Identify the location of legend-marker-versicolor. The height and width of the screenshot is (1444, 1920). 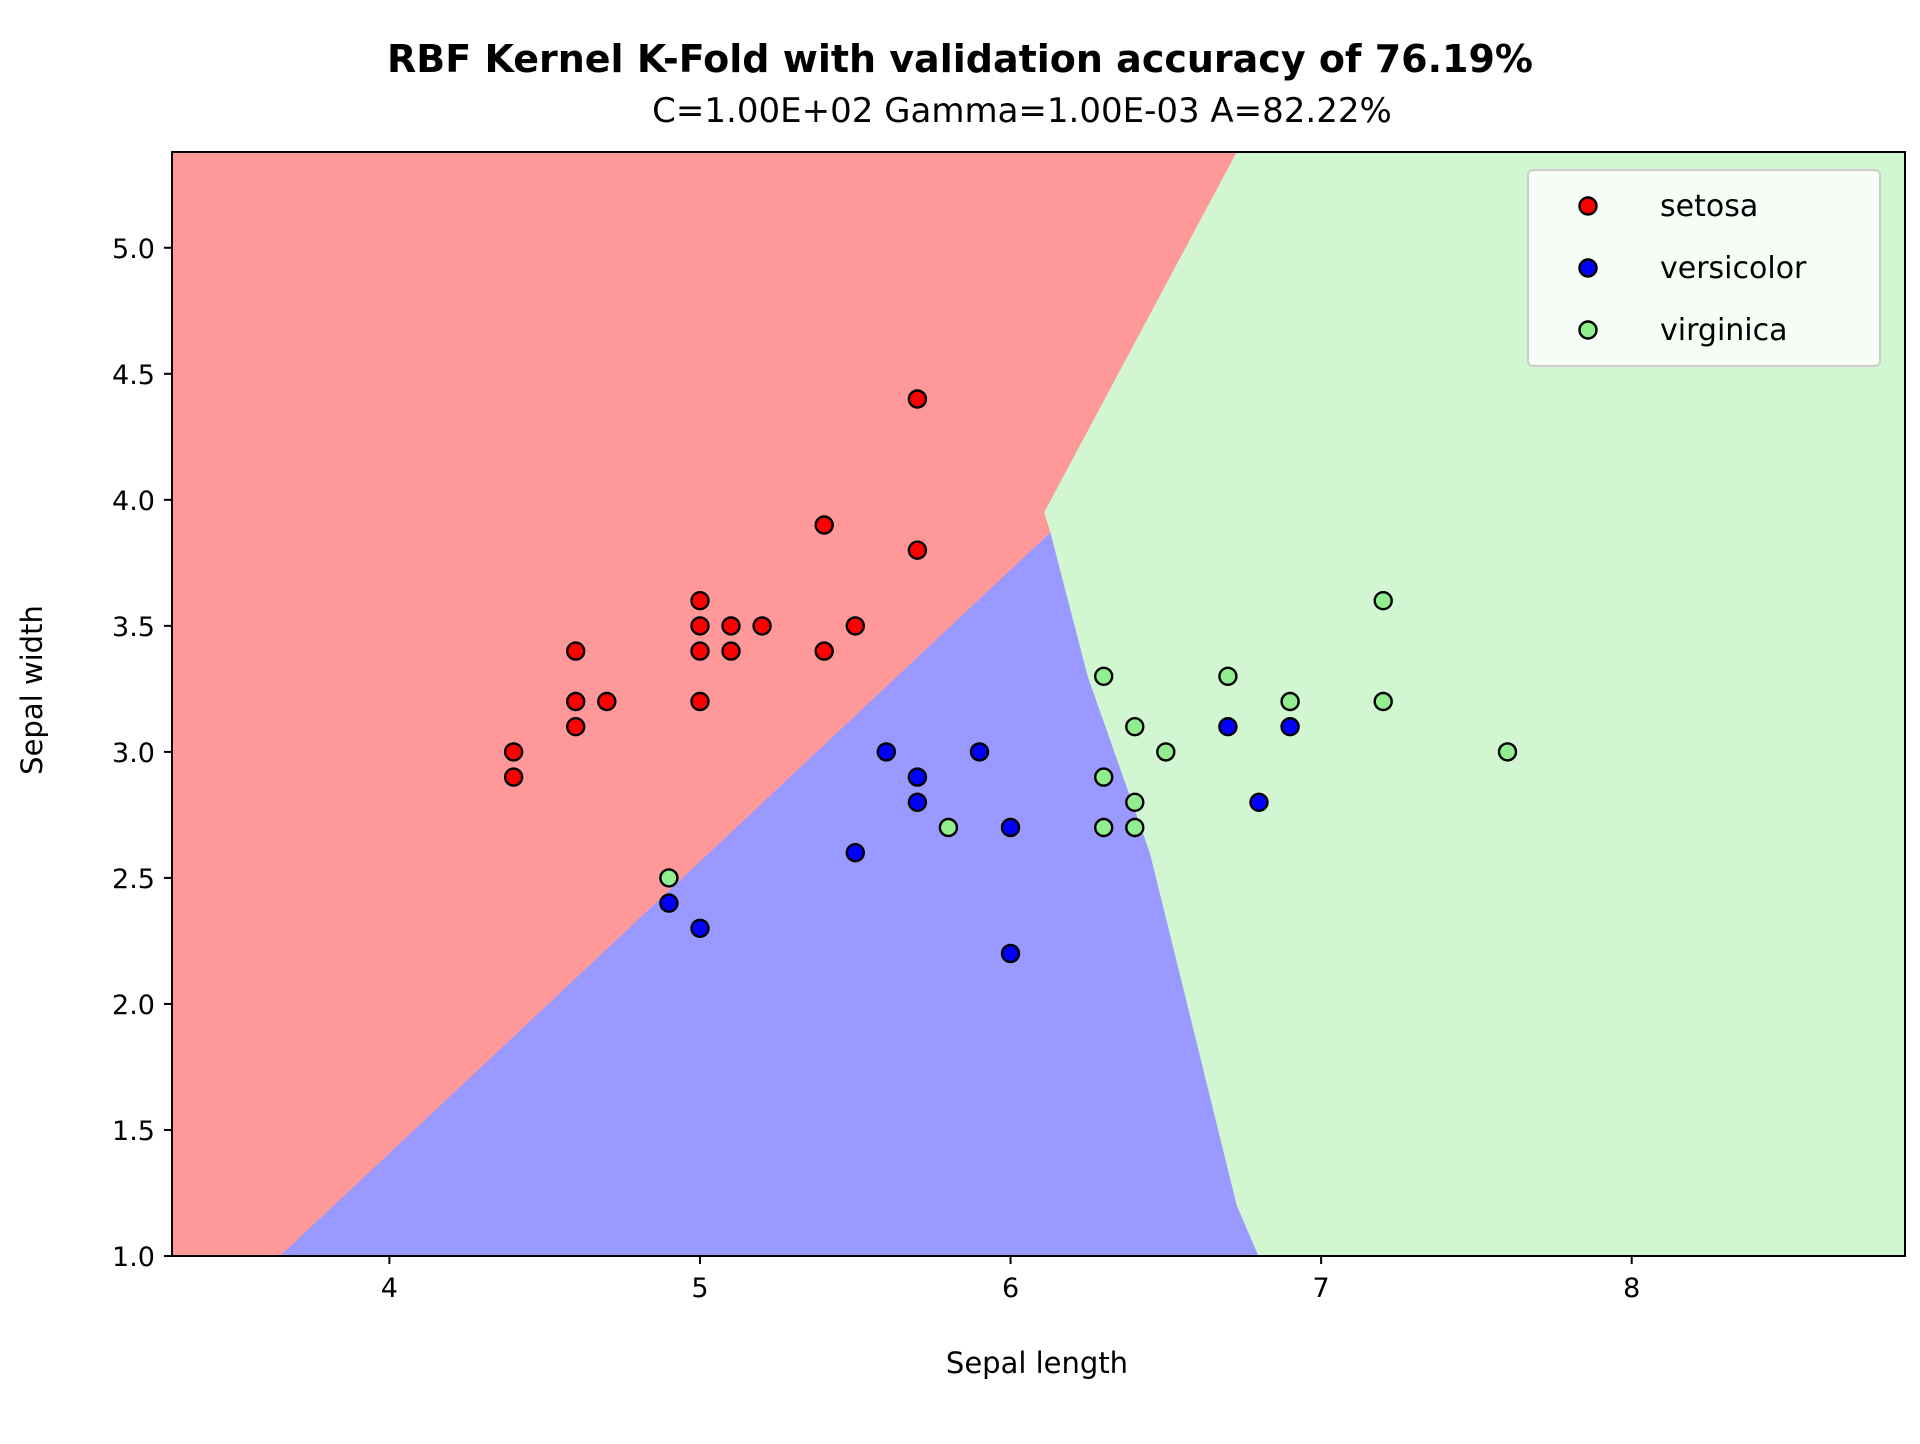
(1588, 268).